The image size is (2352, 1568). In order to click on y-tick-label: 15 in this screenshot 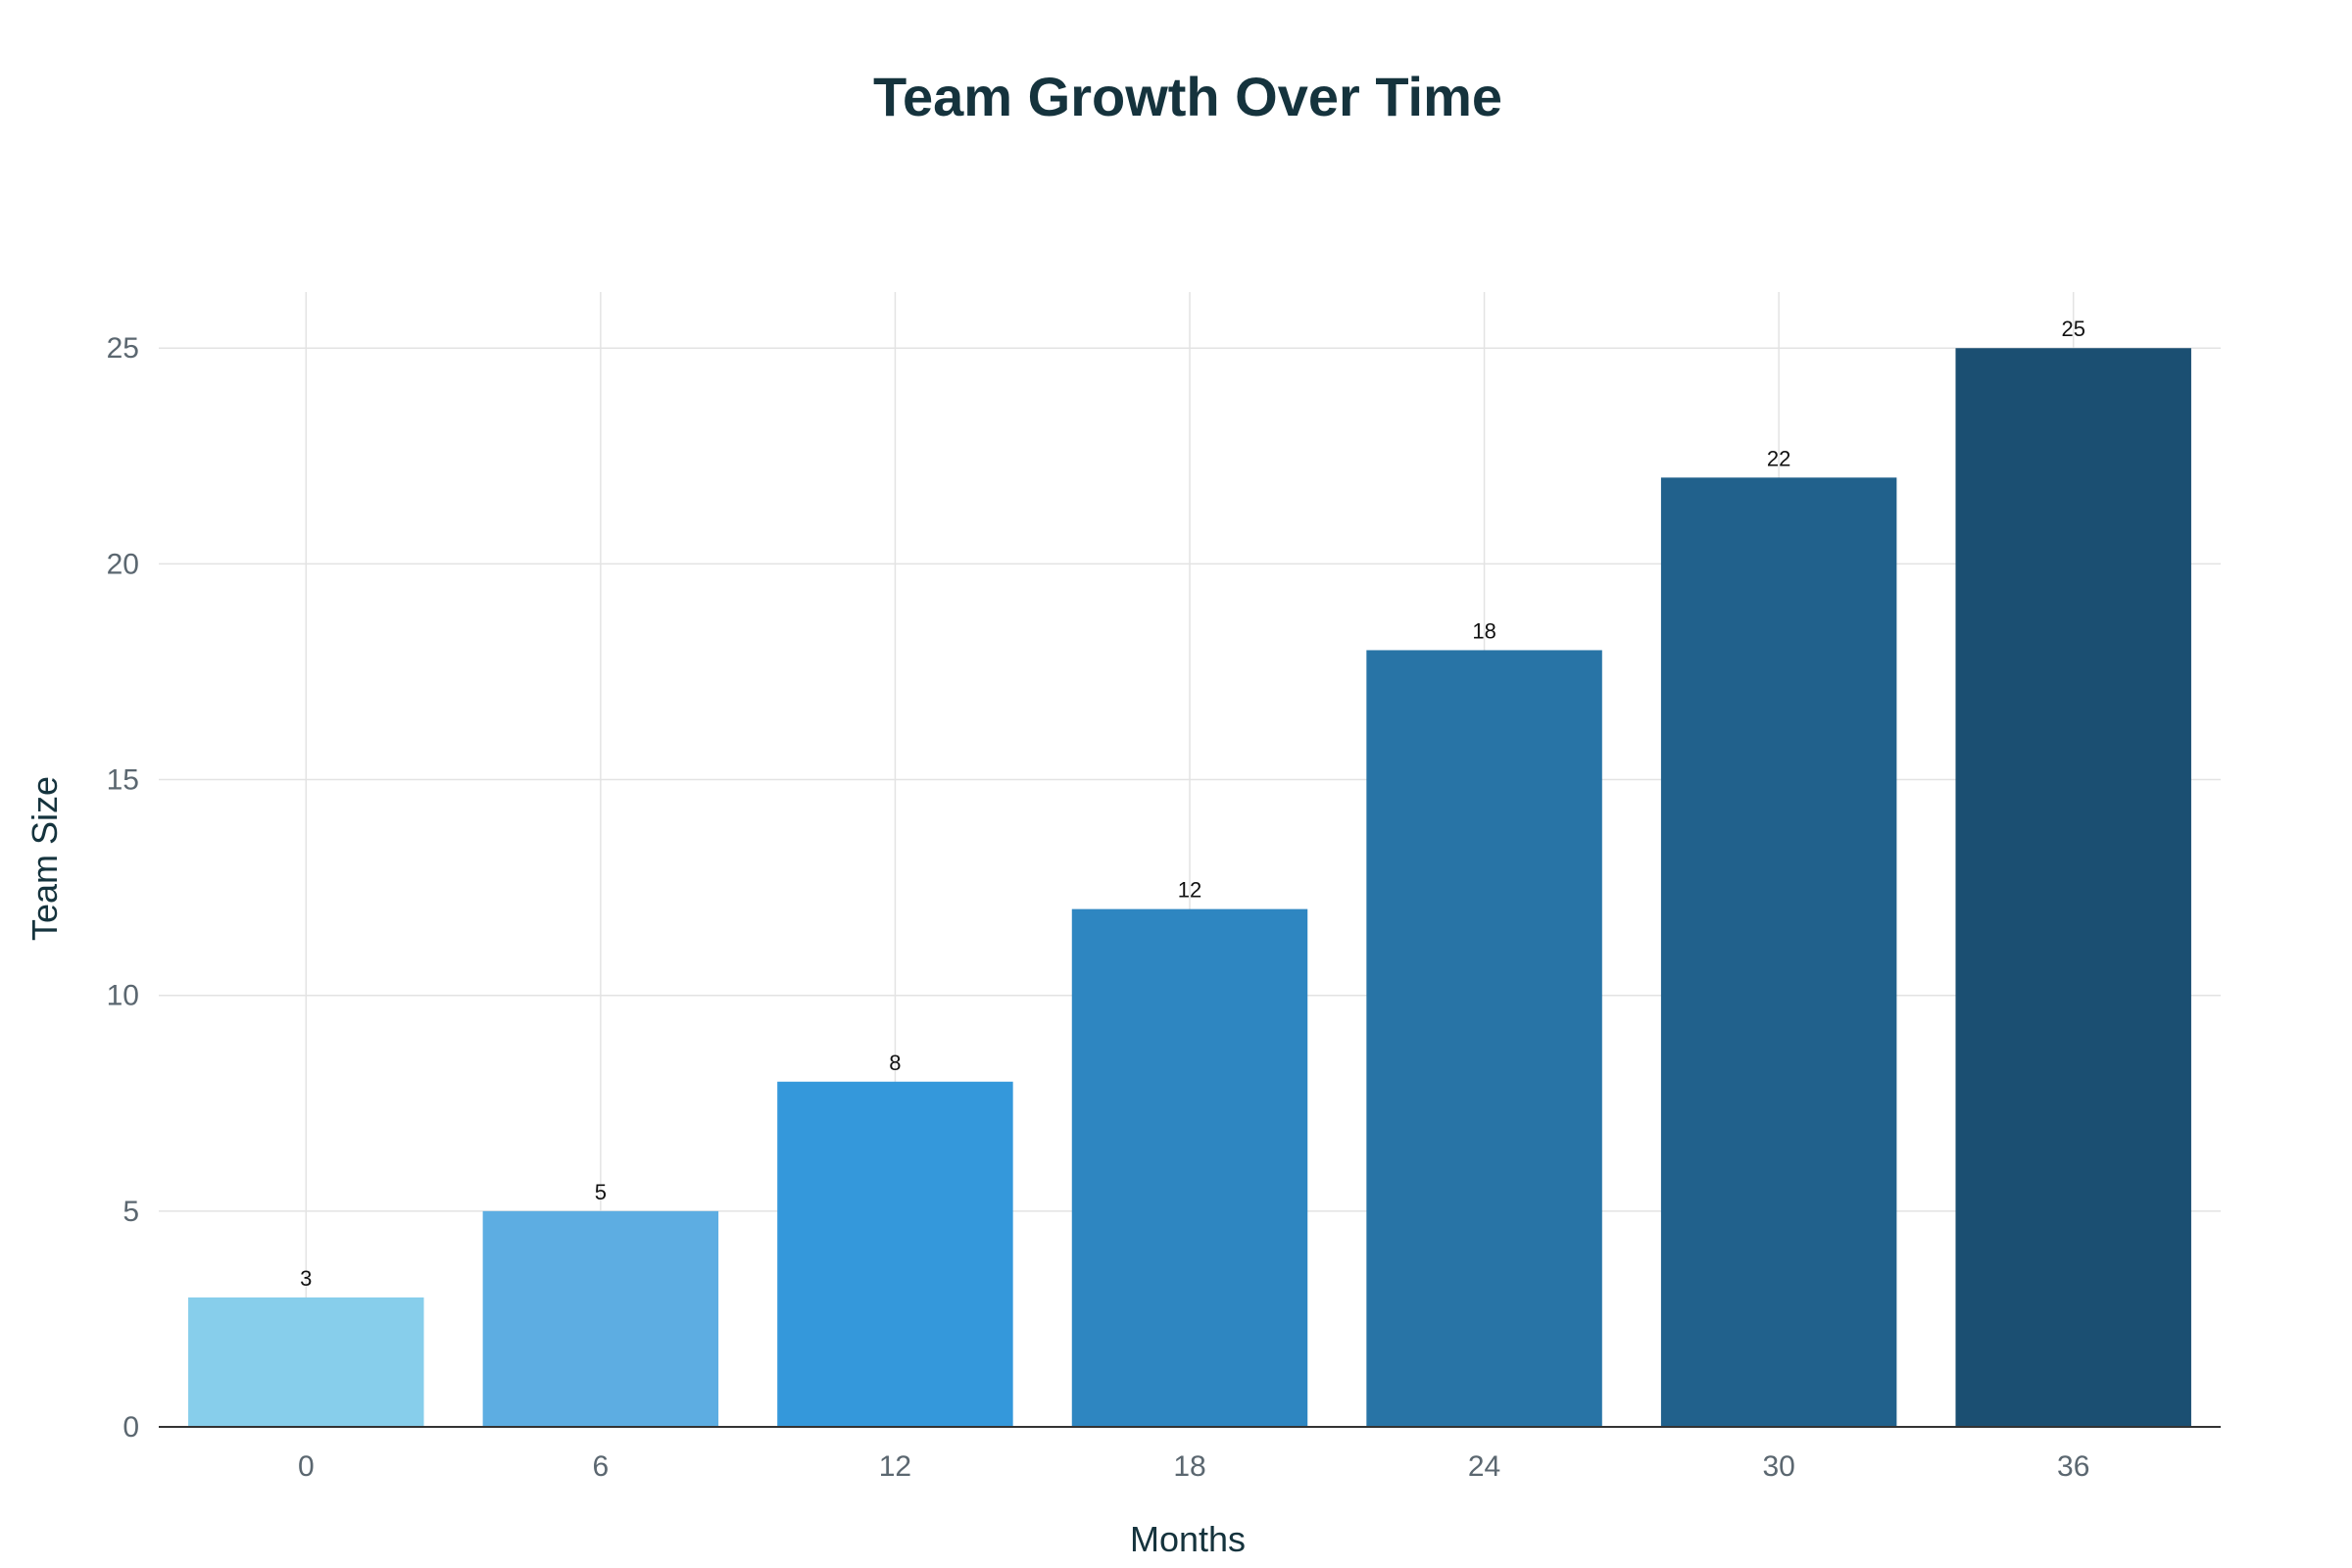, I will do `click(123, 780)`.